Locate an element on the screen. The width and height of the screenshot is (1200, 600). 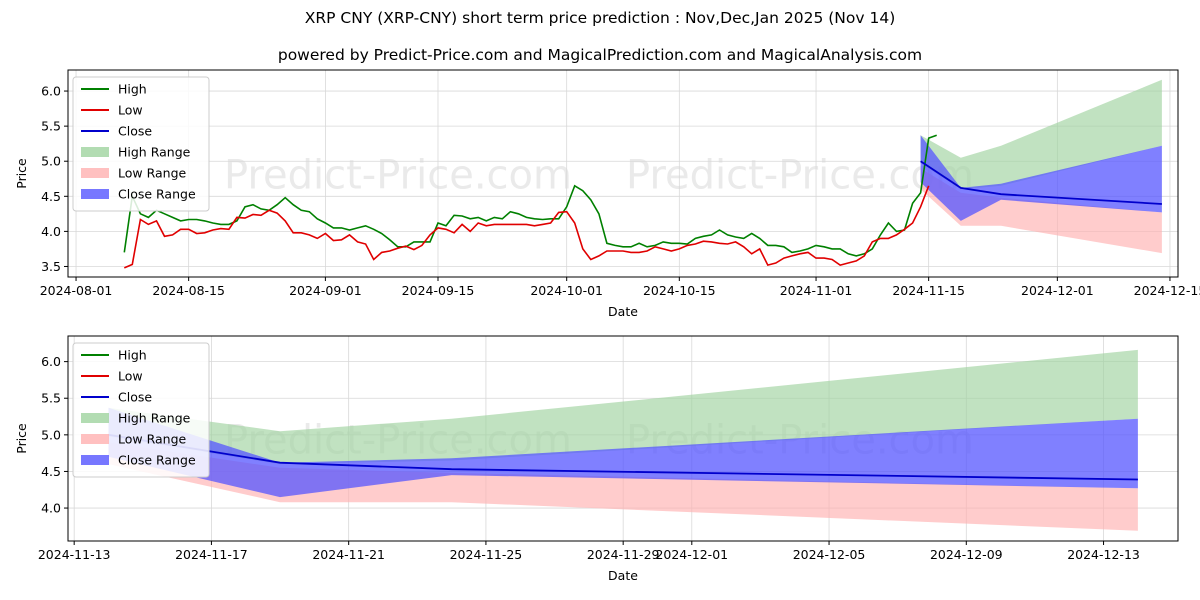
x-tick-label: 2024-08-01 is located at coordinates (76, 290).